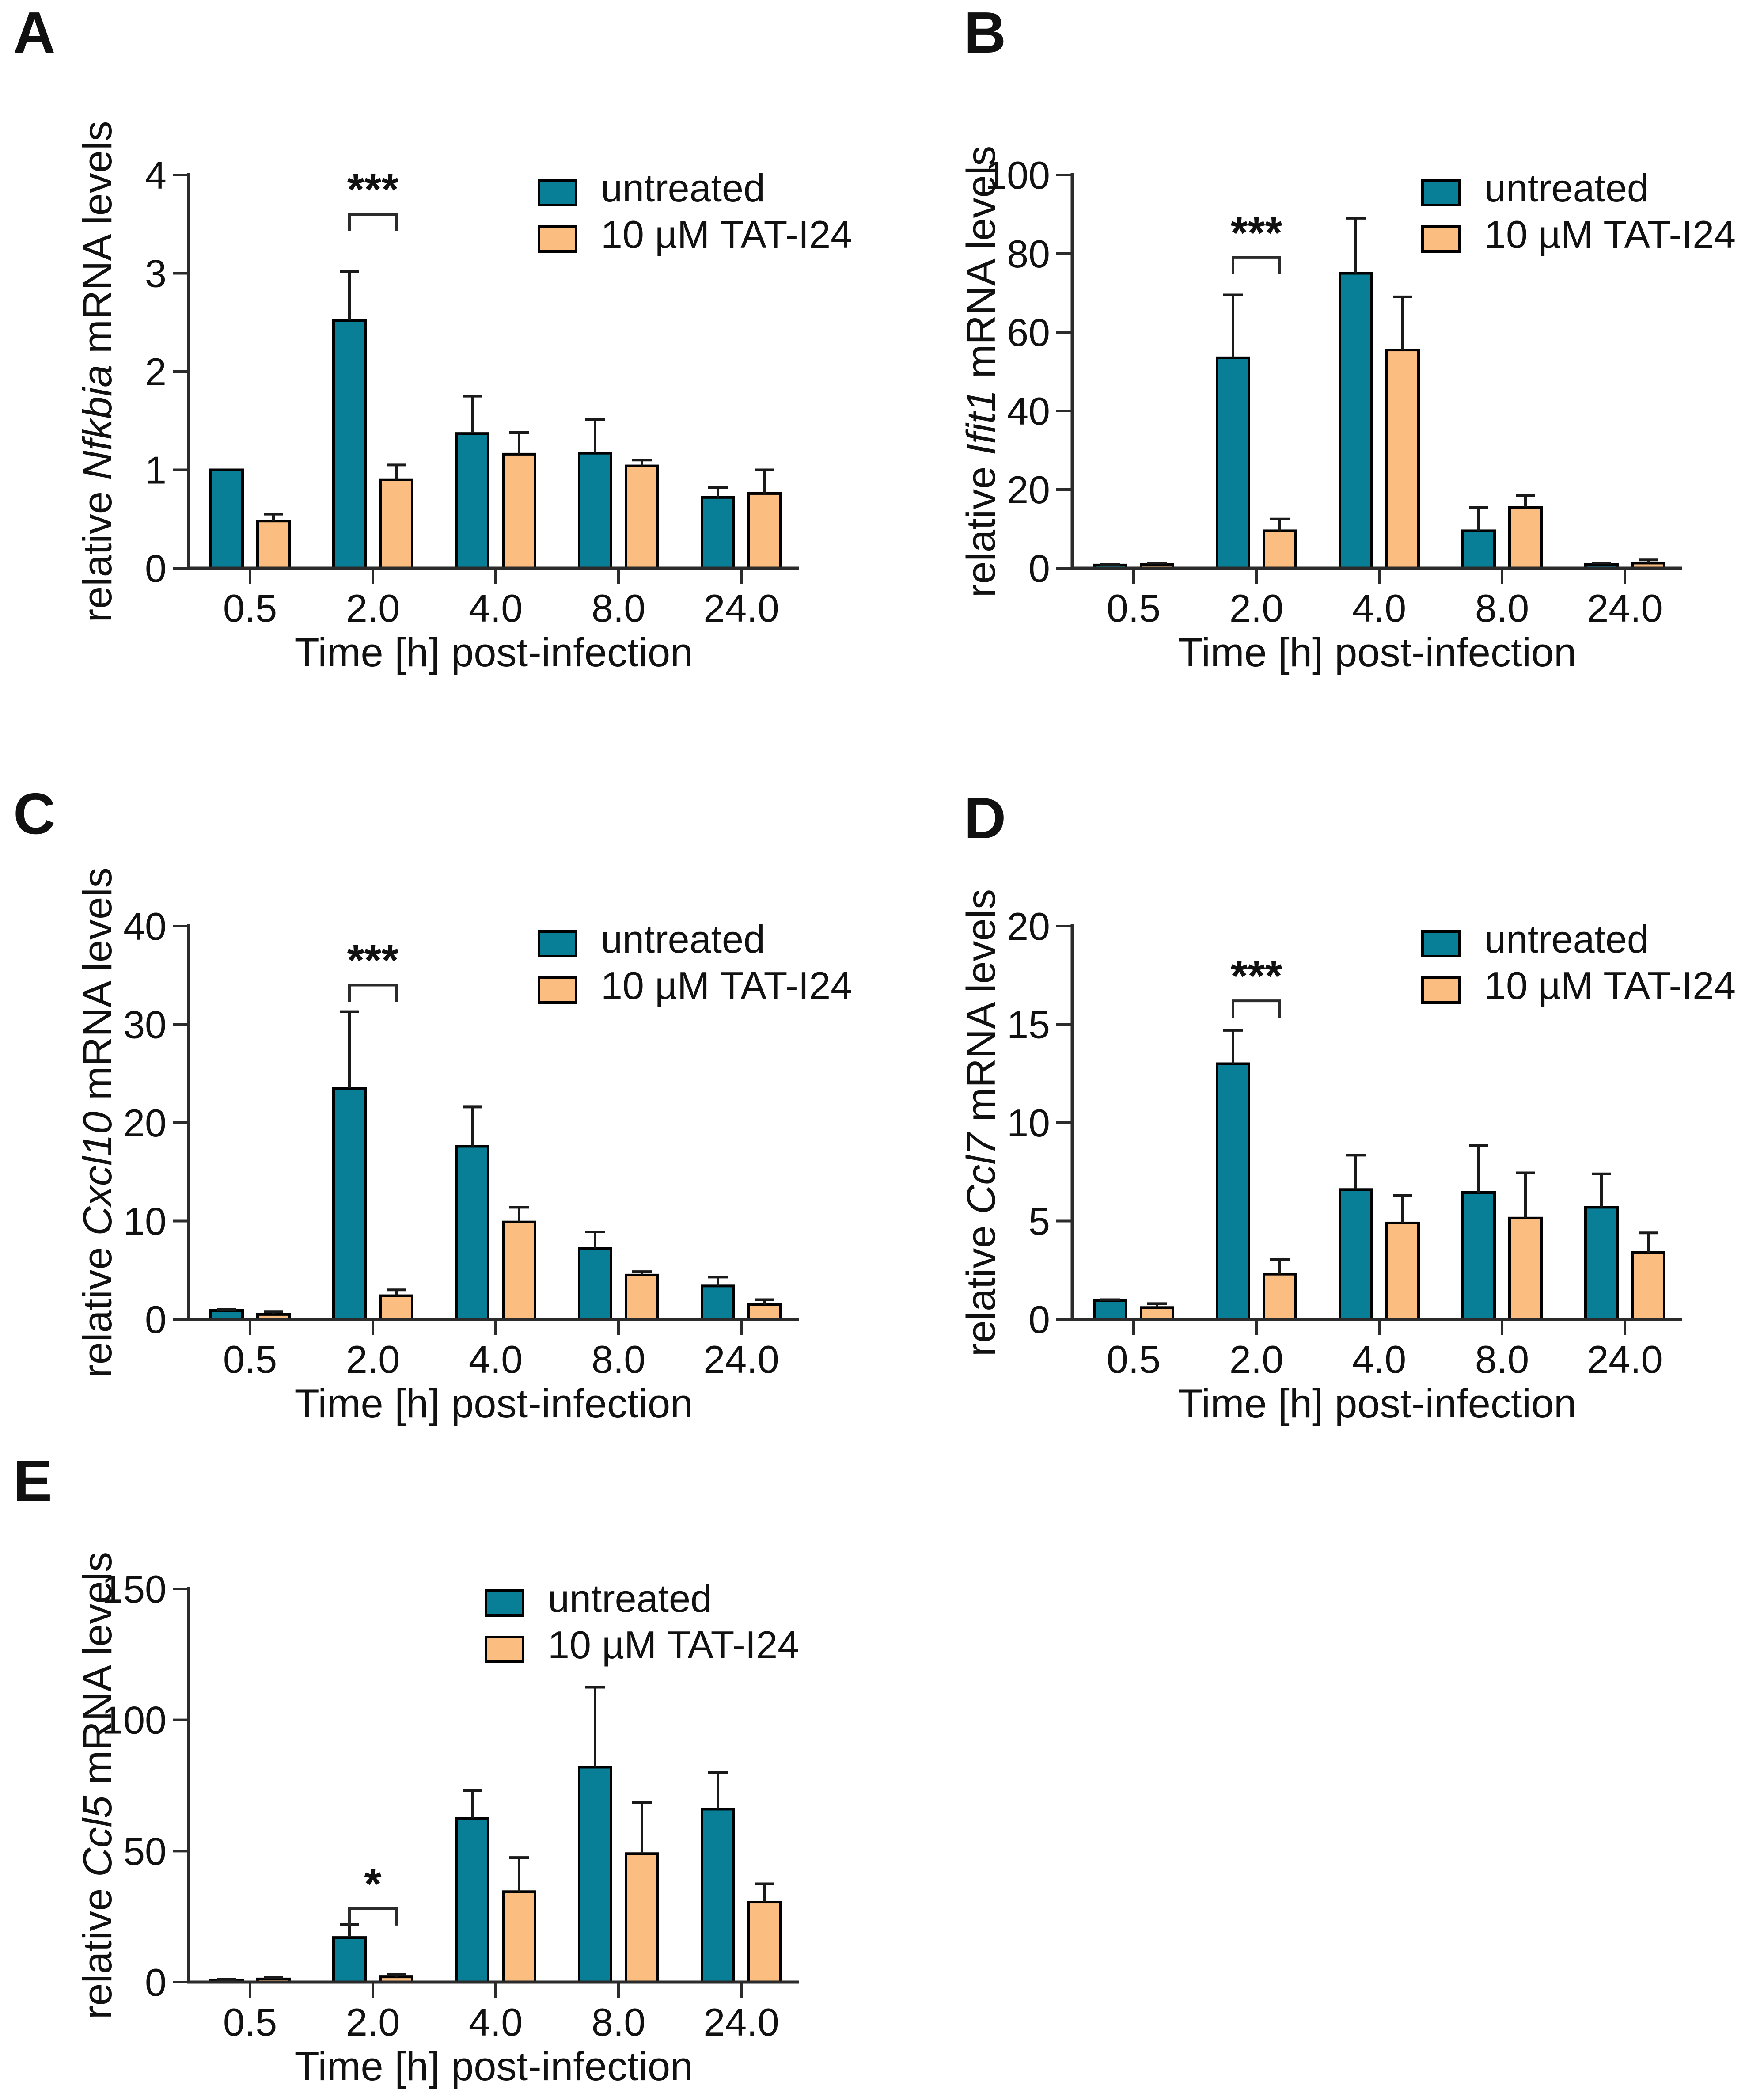 This screenshot has width=1764, height=2097. Describe the element at coordinates (156, 1982) in the screenshot. I see `y-tick-label: 0` at that location.